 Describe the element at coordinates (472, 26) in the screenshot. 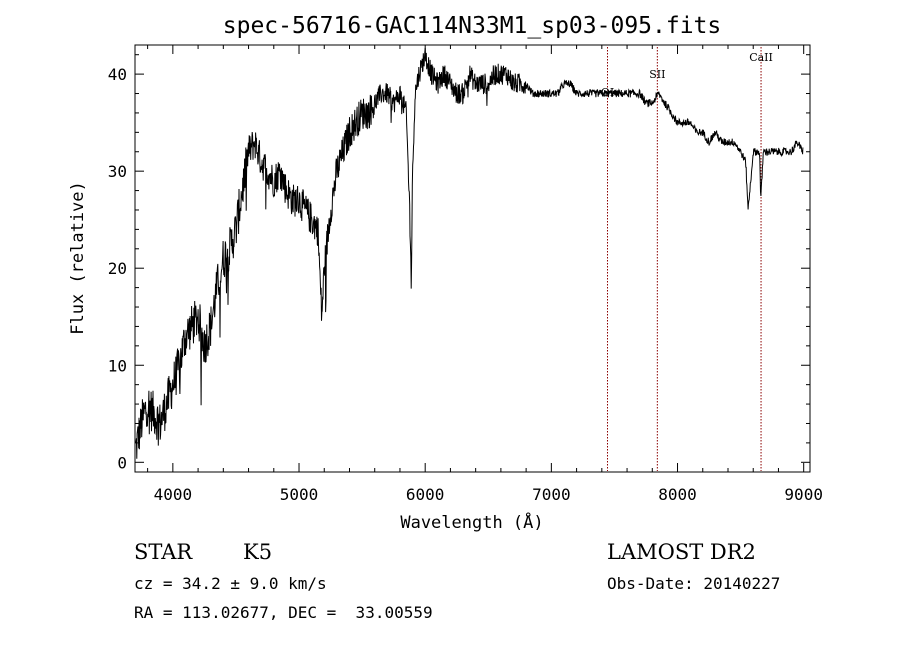

I see `chart-title: spec-56716-GAC114N33M1_sp03-095.fits` at that location.